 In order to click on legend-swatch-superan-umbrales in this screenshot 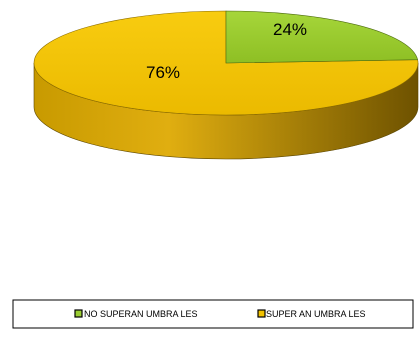, I will do `click(261, 313)`.